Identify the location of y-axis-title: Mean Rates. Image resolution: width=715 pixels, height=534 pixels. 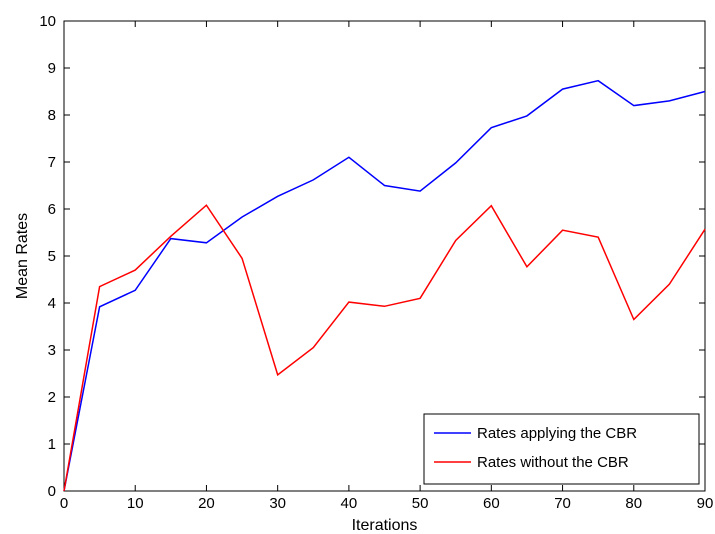
(22, 256).